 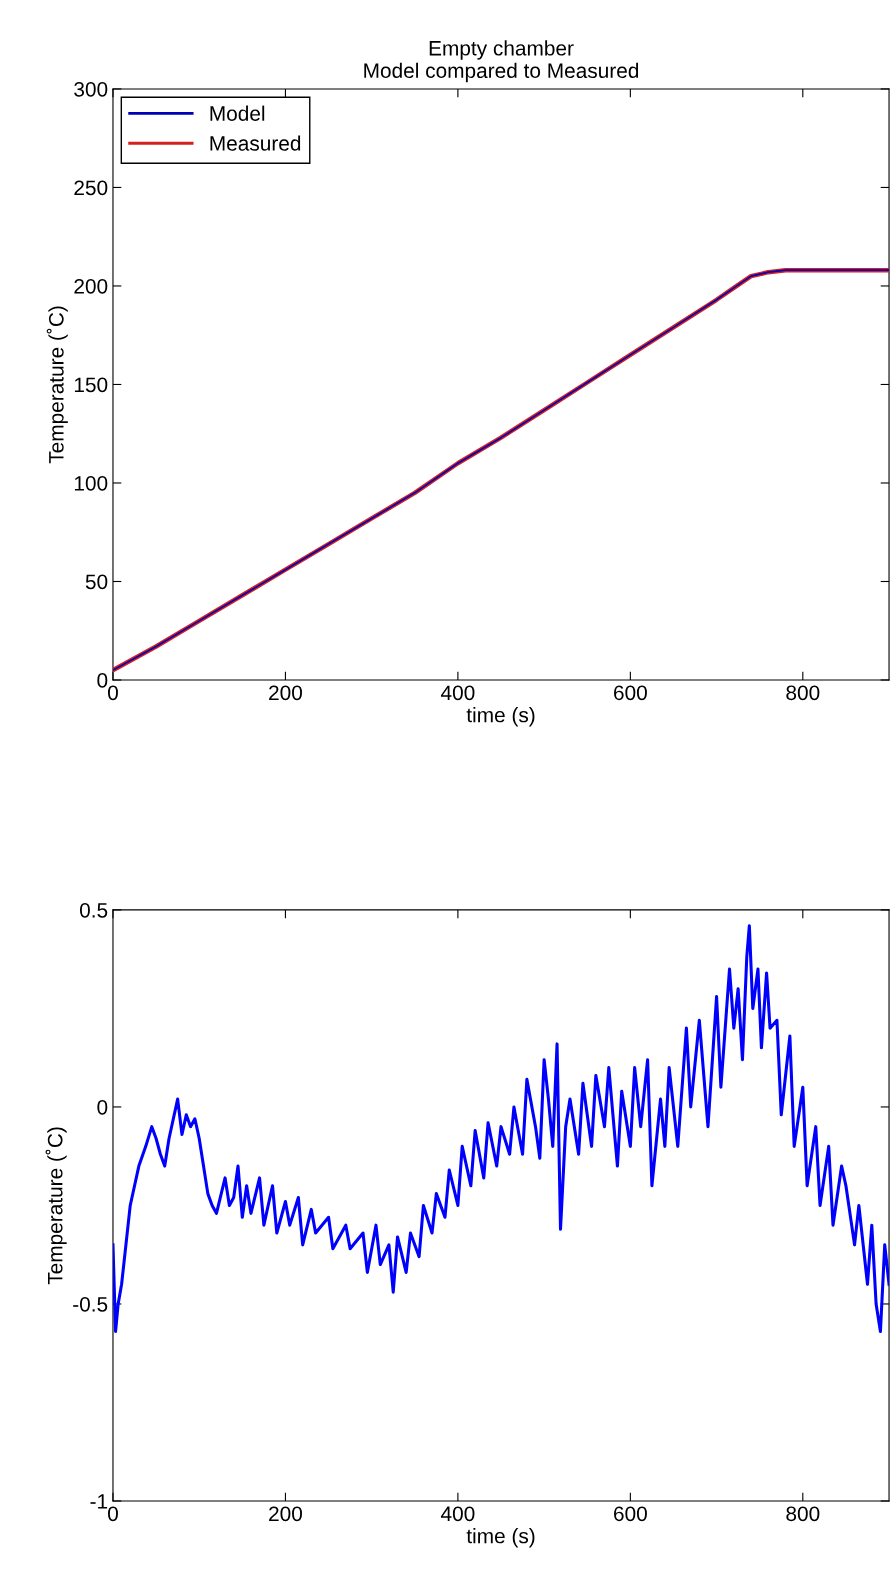 What do you see at coordinates (96, 582) in the screenshot?
I see `y-tick-label: 50` at bounding box center [96, 582].